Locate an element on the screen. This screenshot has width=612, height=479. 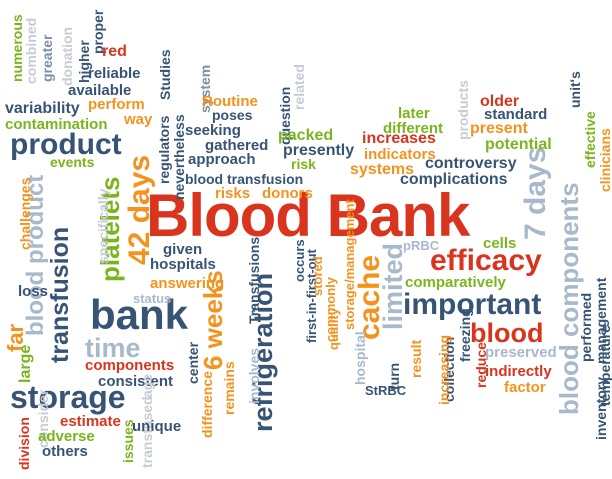
word-difference: difference is located at coordinates (207, 404).